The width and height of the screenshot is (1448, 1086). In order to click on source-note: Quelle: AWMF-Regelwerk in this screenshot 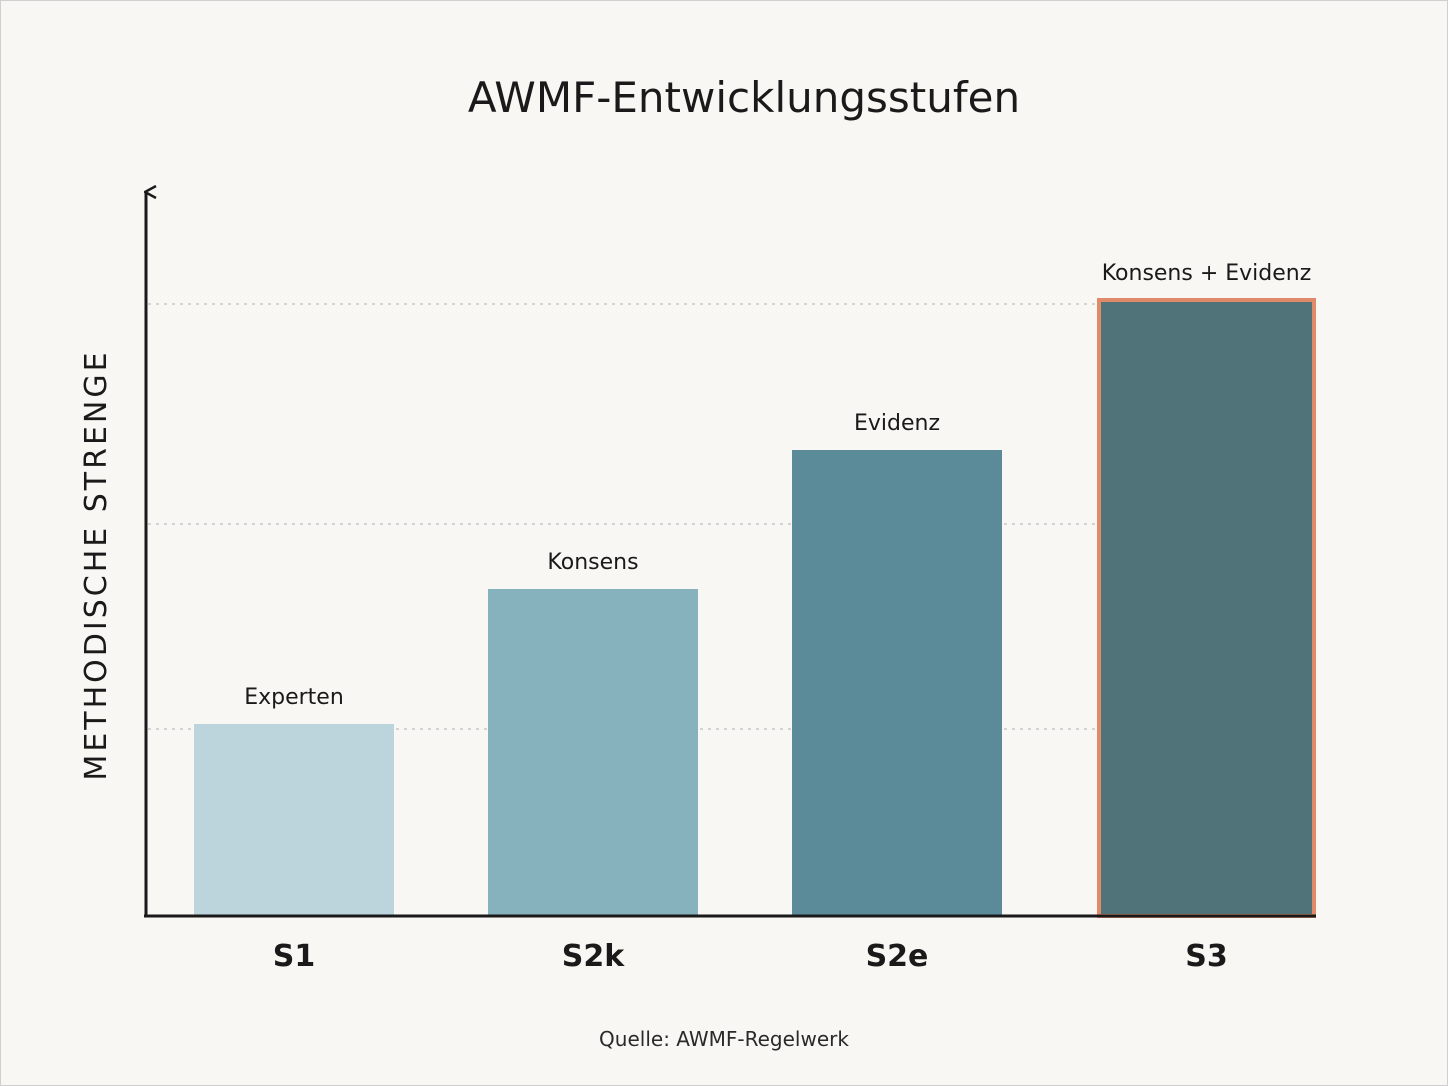, I will do `click(724, 1039)`.